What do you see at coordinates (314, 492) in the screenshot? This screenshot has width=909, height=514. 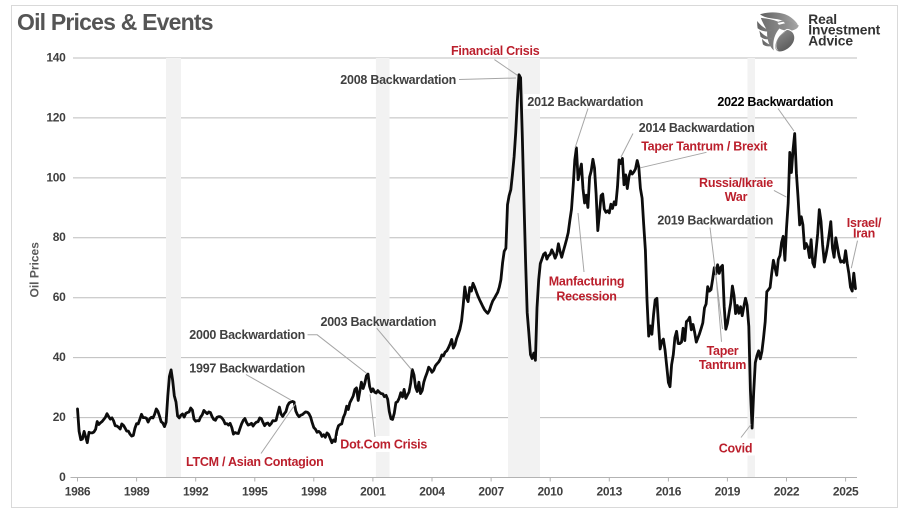 I see `svg-text: 1998` at bounding box center [314, 492].